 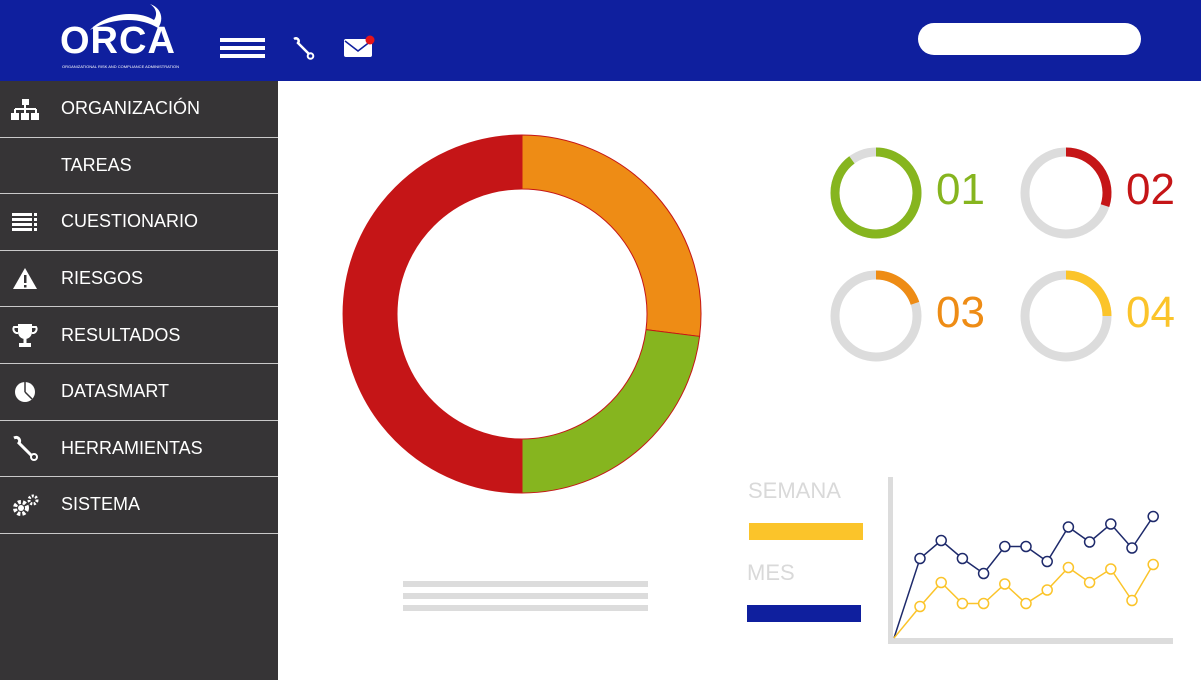 I want to click on legend-week-label: SEMANA, so click(x=794, y=490).